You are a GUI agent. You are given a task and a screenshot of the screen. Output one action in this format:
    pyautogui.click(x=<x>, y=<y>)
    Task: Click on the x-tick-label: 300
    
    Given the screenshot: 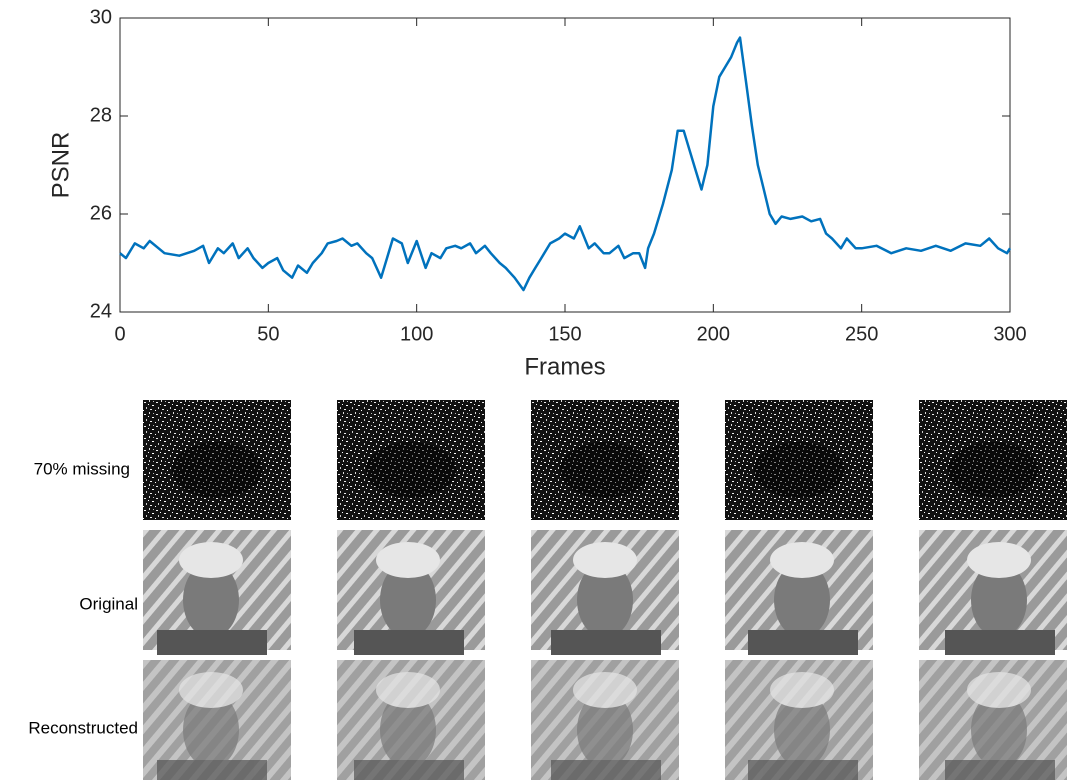 What is the action you would take?
    pyautogui.click(x=1009, y=334)
    